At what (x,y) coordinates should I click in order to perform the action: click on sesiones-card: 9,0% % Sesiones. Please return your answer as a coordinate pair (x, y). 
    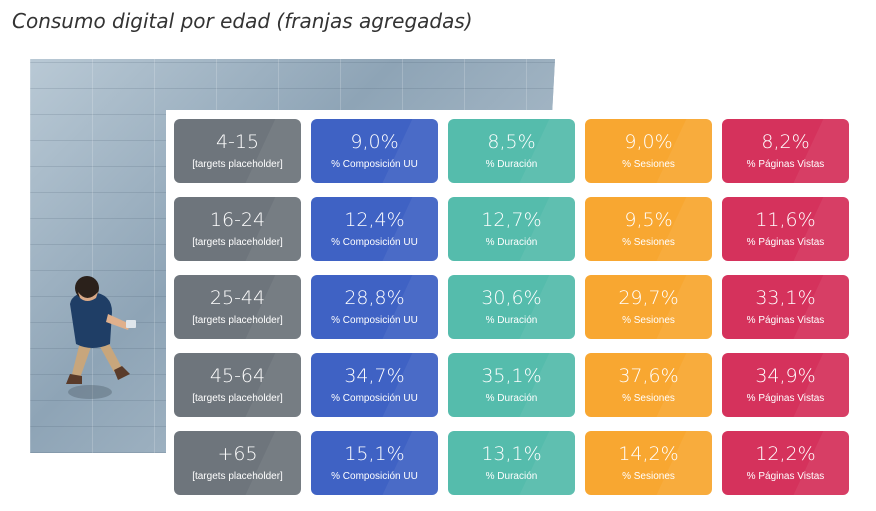
    Looking at the image, I should click on (648, 151).